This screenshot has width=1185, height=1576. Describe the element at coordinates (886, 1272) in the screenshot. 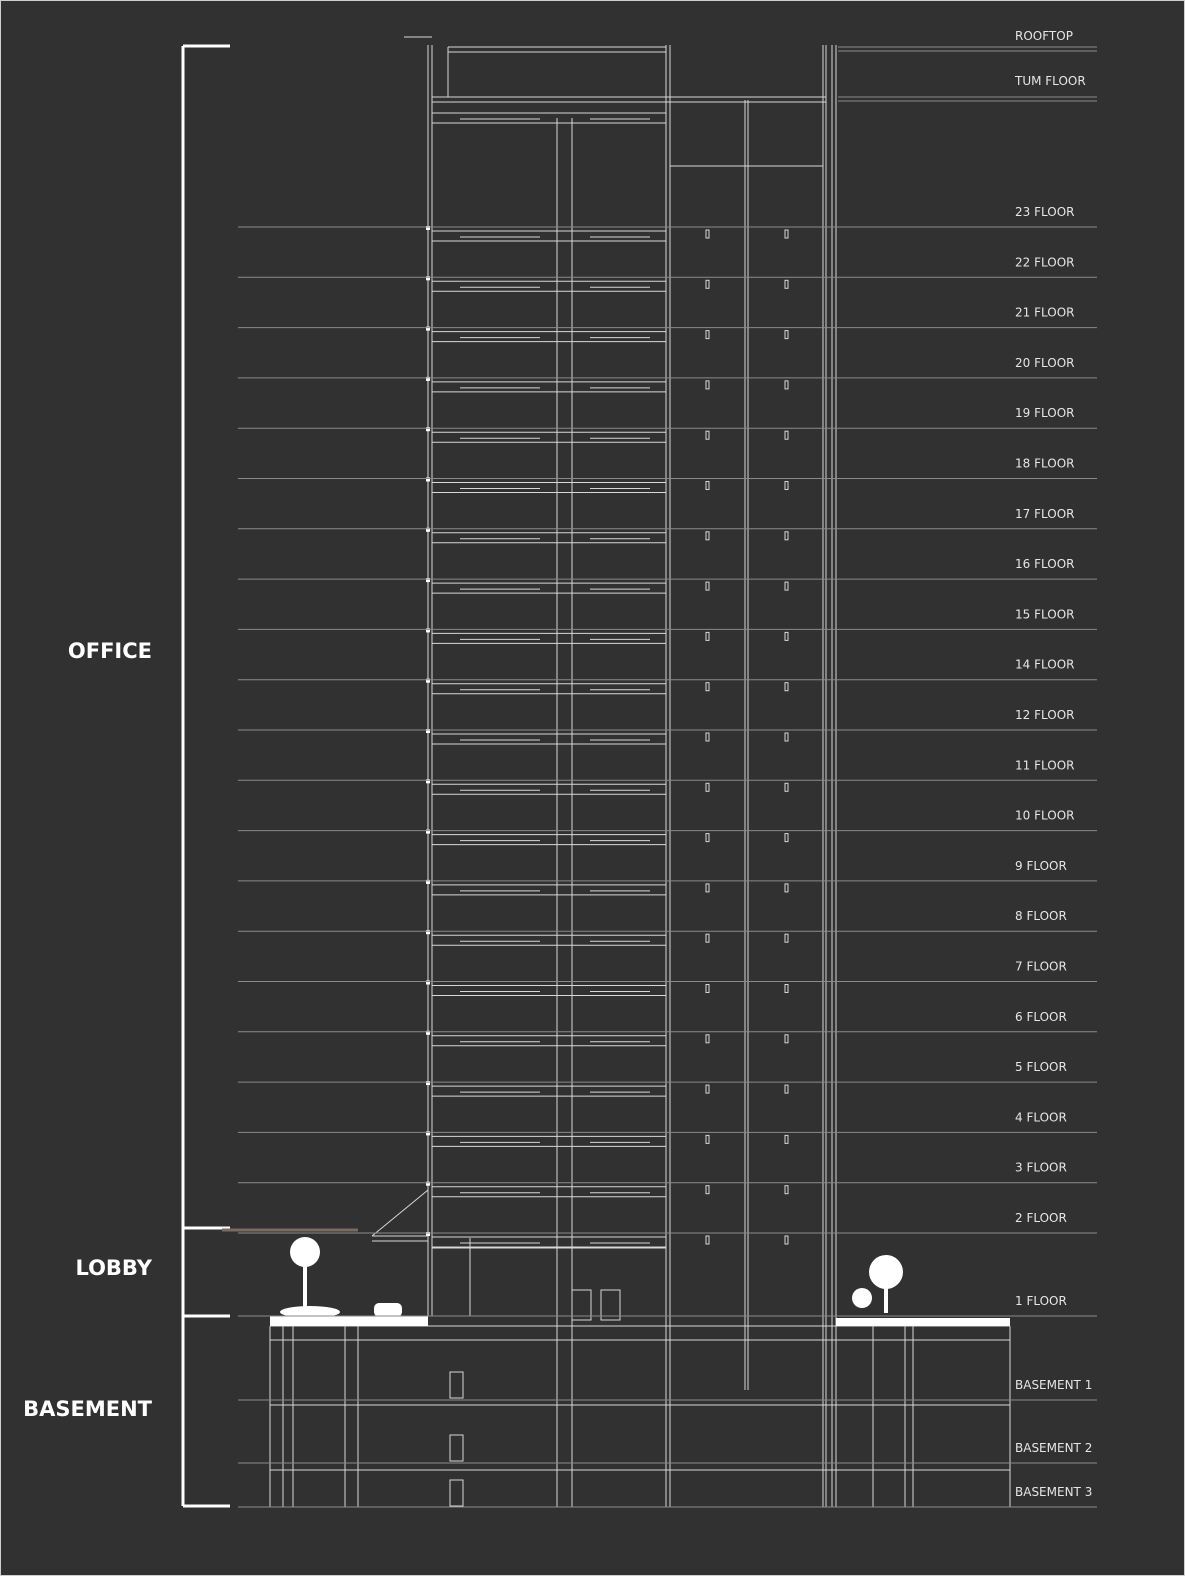

I see `tree` at that location.